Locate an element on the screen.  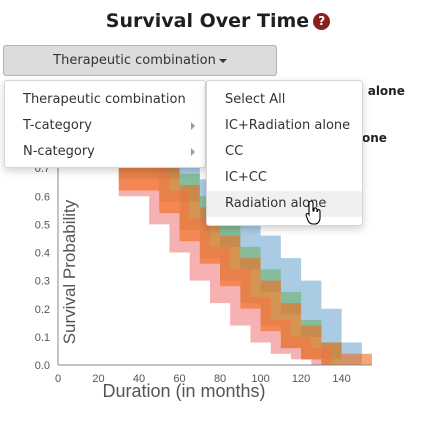
submenu-item-cc: CC is located at coordinates (234, 151).